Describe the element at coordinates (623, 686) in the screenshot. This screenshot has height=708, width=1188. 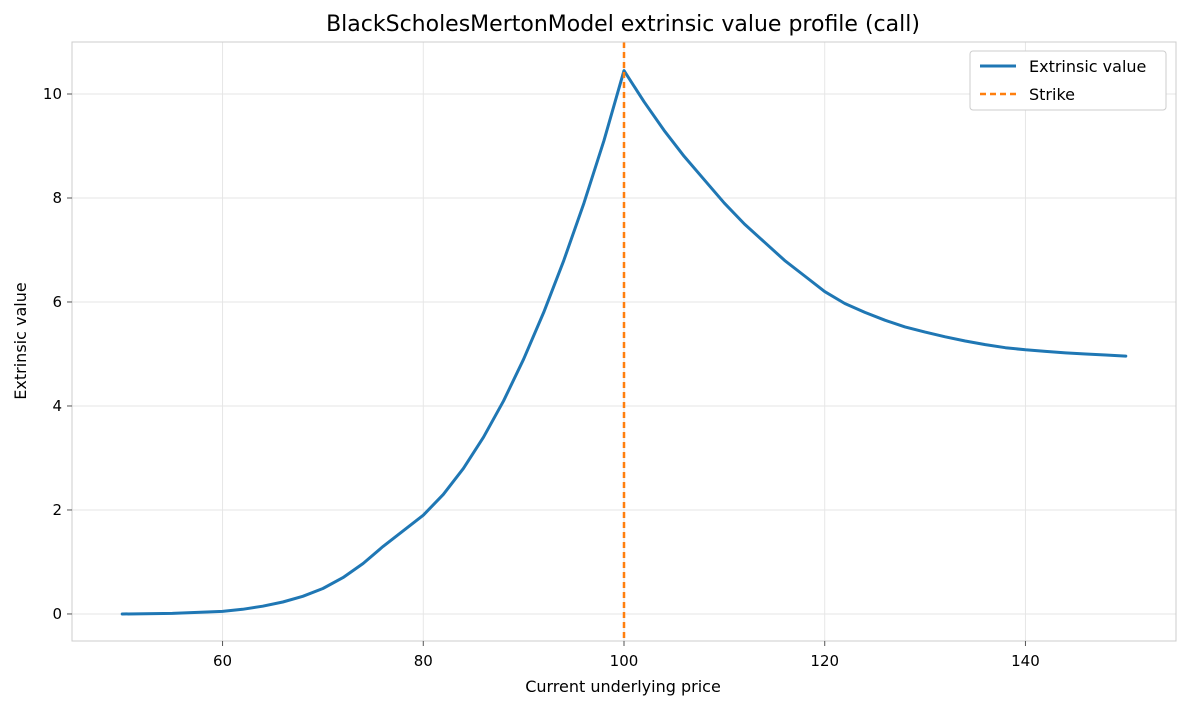
I see `x-axis-label: Current underlying price` at that location.